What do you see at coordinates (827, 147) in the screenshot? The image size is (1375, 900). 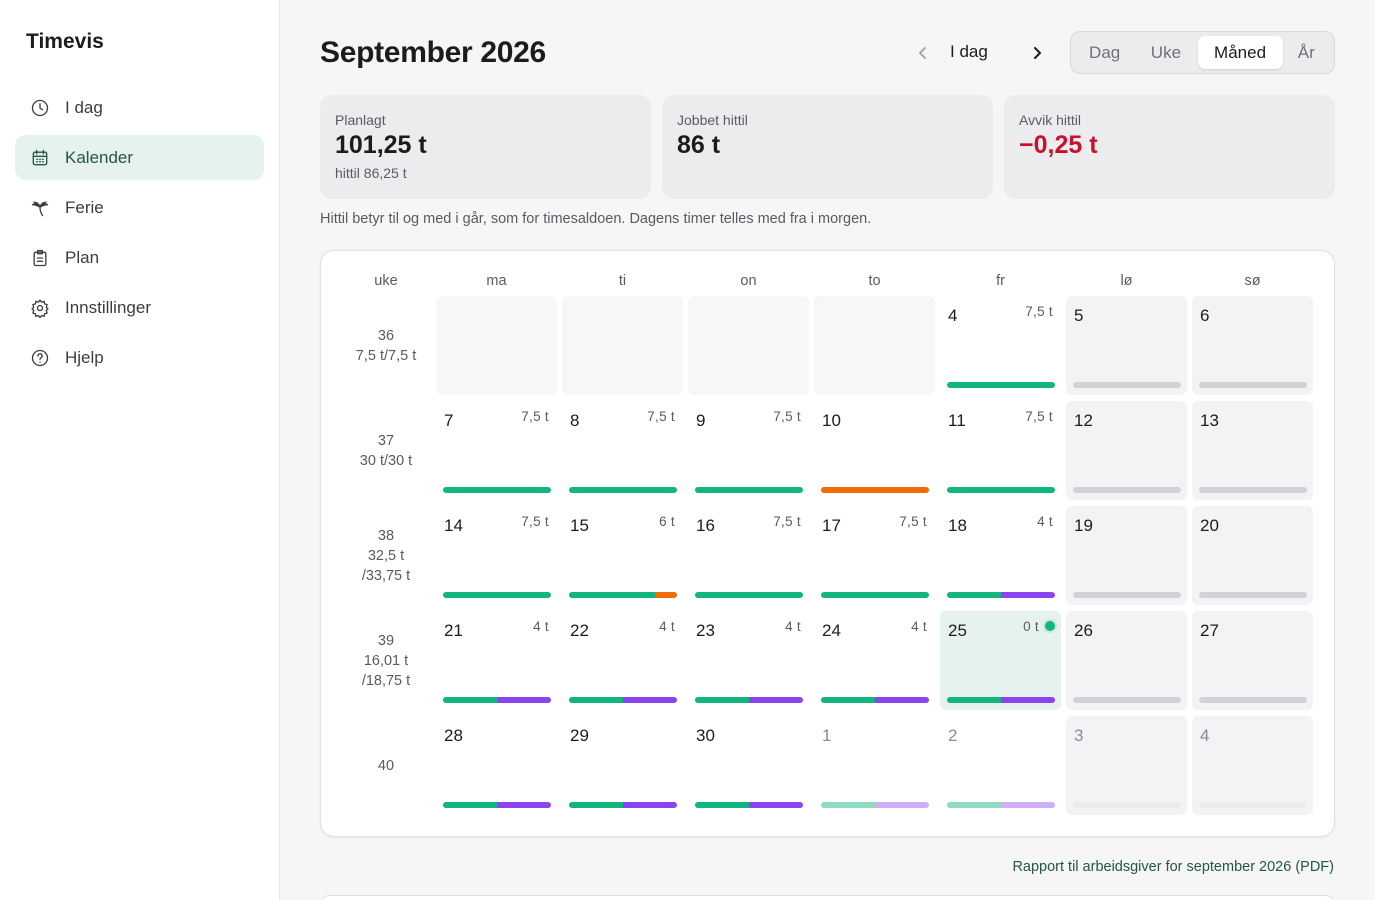 I see `worked-card: Jobbet hittil 86 t` at bounding box center [827, 147].